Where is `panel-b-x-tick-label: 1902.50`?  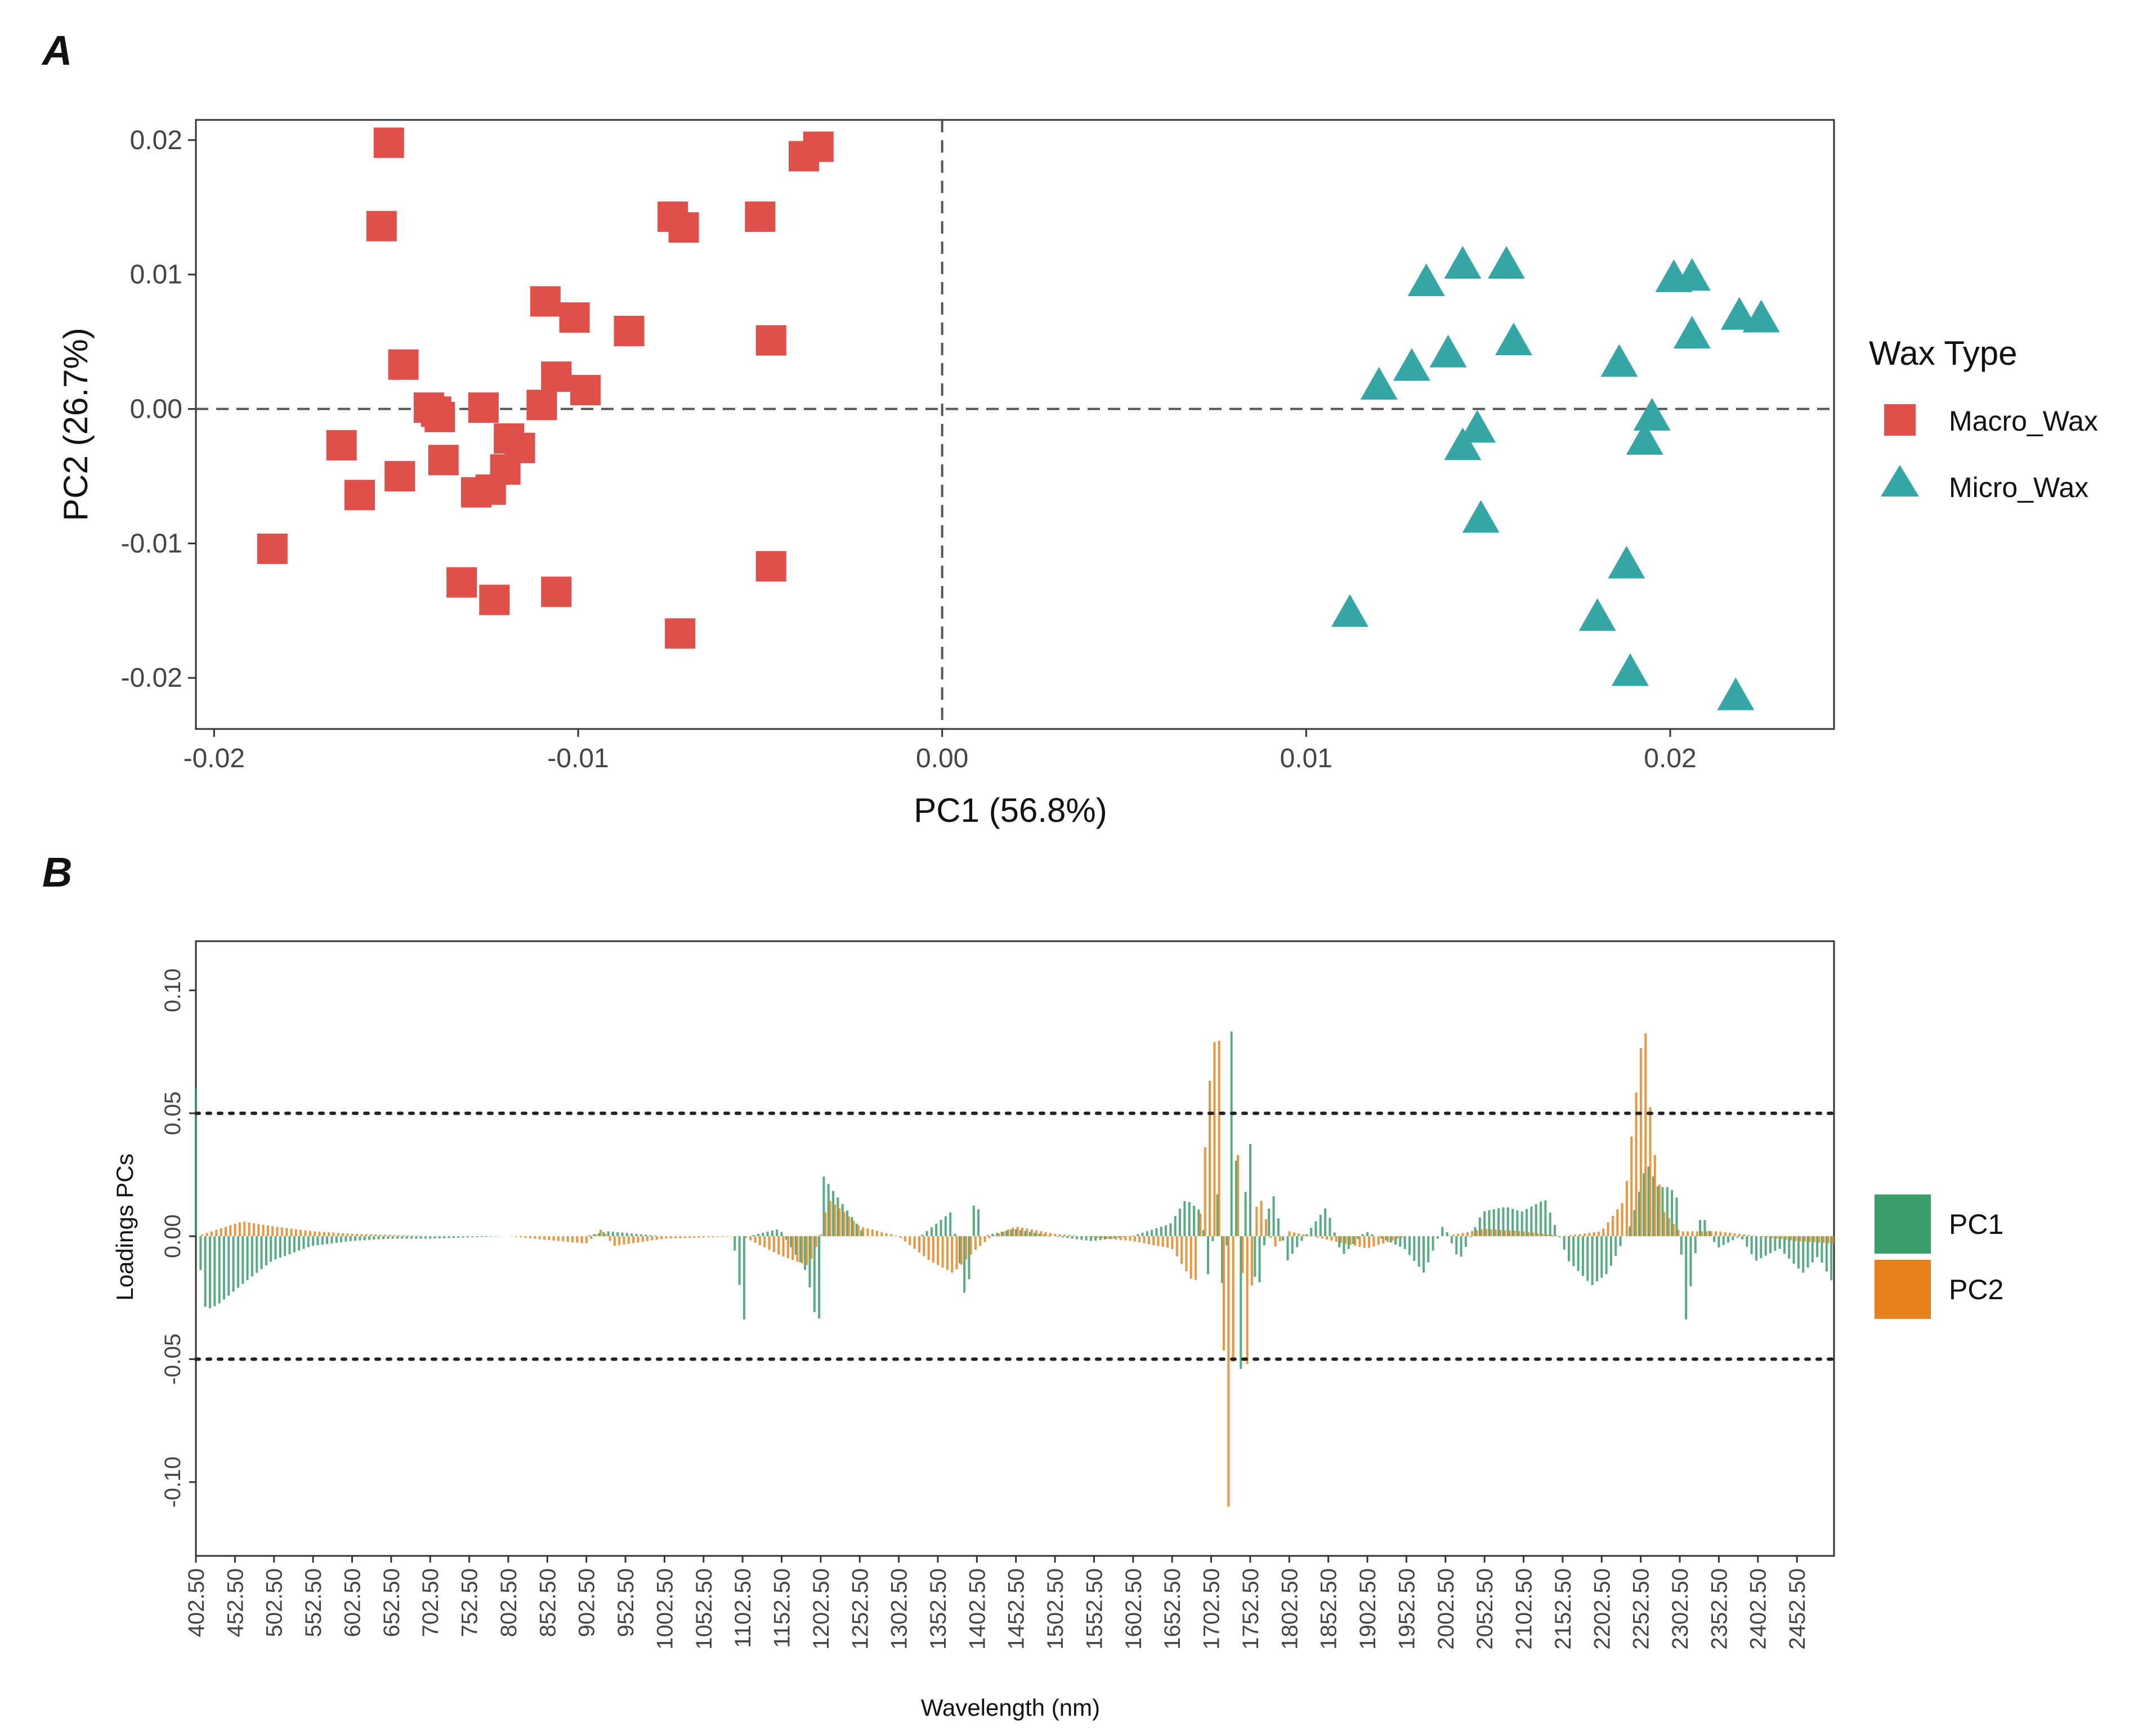 panel-b-x-tick-label: 1902.50 is located at coordinates (1368, 1609).